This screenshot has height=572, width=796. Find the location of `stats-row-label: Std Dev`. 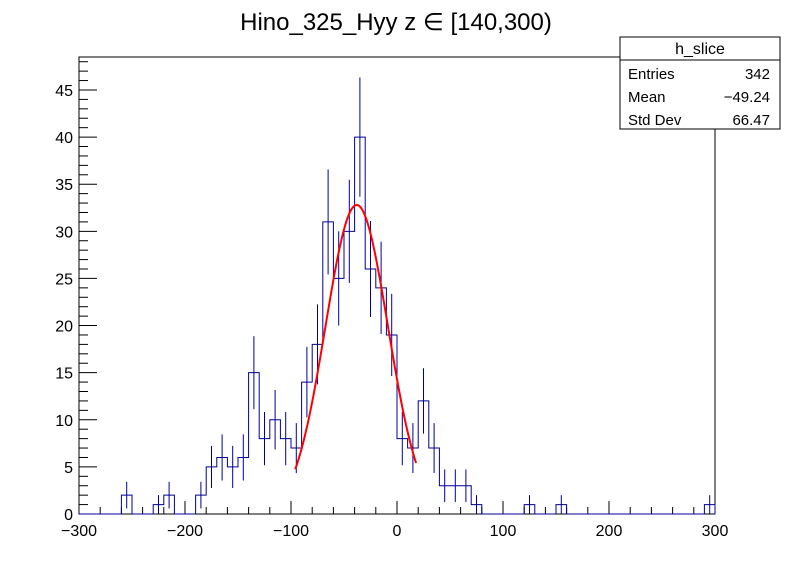

stats-row-label: Std Dev is located at coordinates (655, 120).